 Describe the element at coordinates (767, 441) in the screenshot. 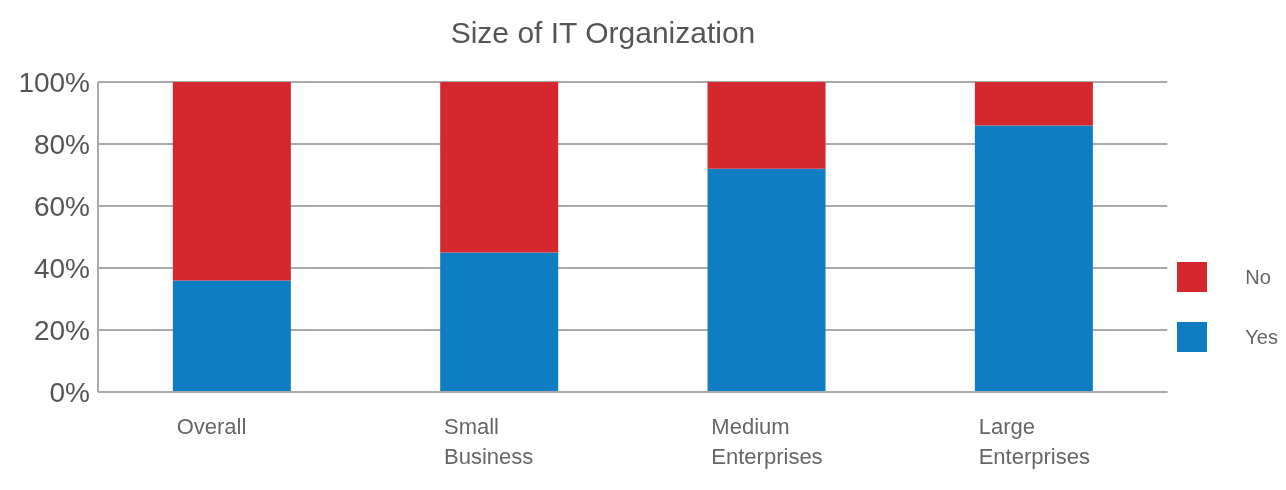

I see `x-tick-label: Medium Enterprises` at that location.